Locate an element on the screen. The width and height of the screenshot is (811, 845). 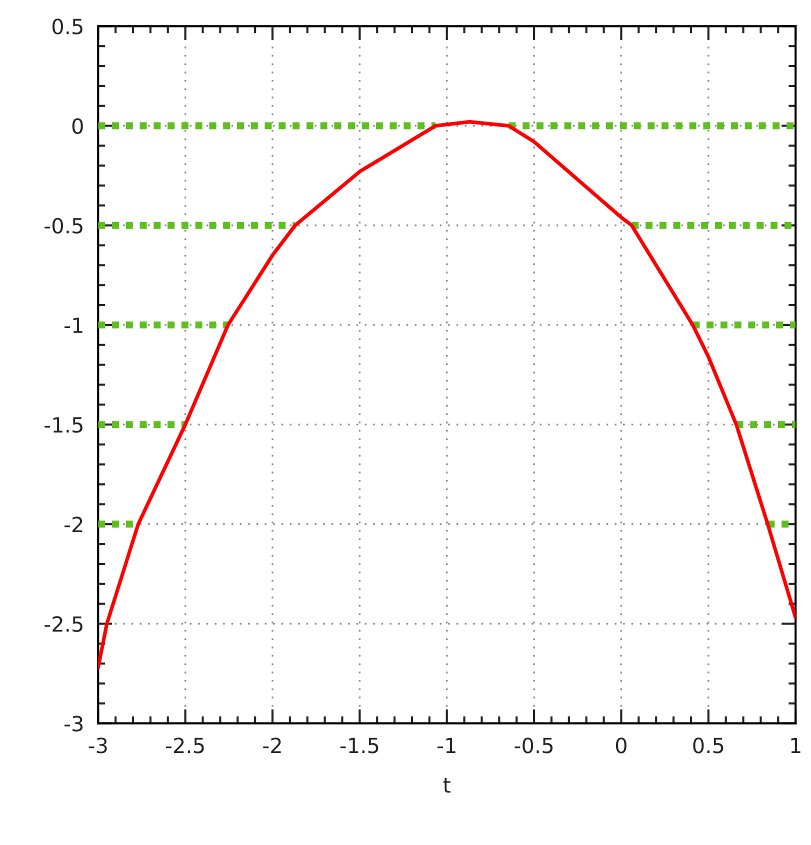
x-tick-label: -2.5 is located at coordinates (185, 746).